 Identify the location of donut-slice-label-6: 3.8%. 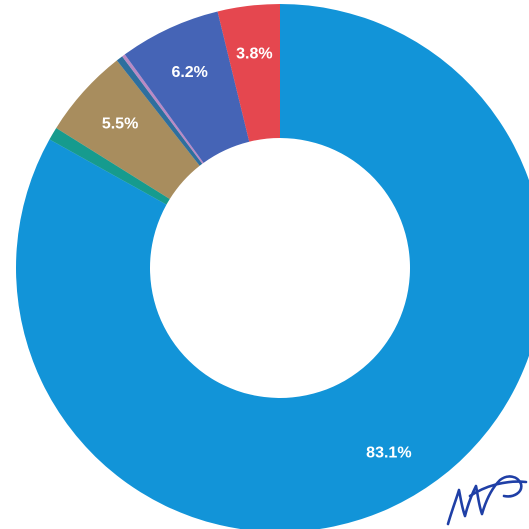
(254, 54).